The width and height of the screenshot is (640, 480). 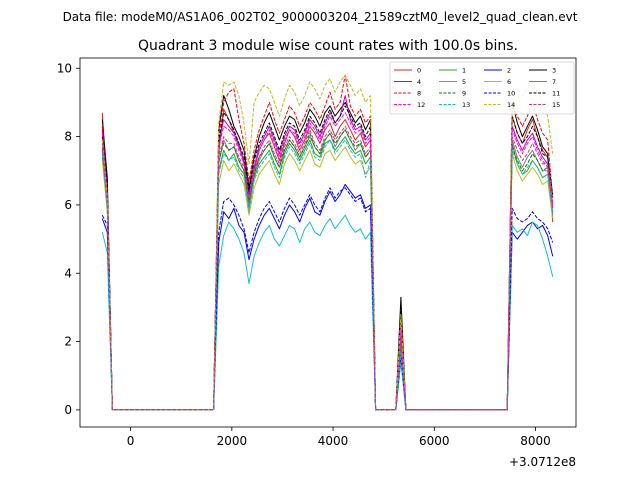 I want to click on x-tick-label: 6000, so click(x=434, y=441).